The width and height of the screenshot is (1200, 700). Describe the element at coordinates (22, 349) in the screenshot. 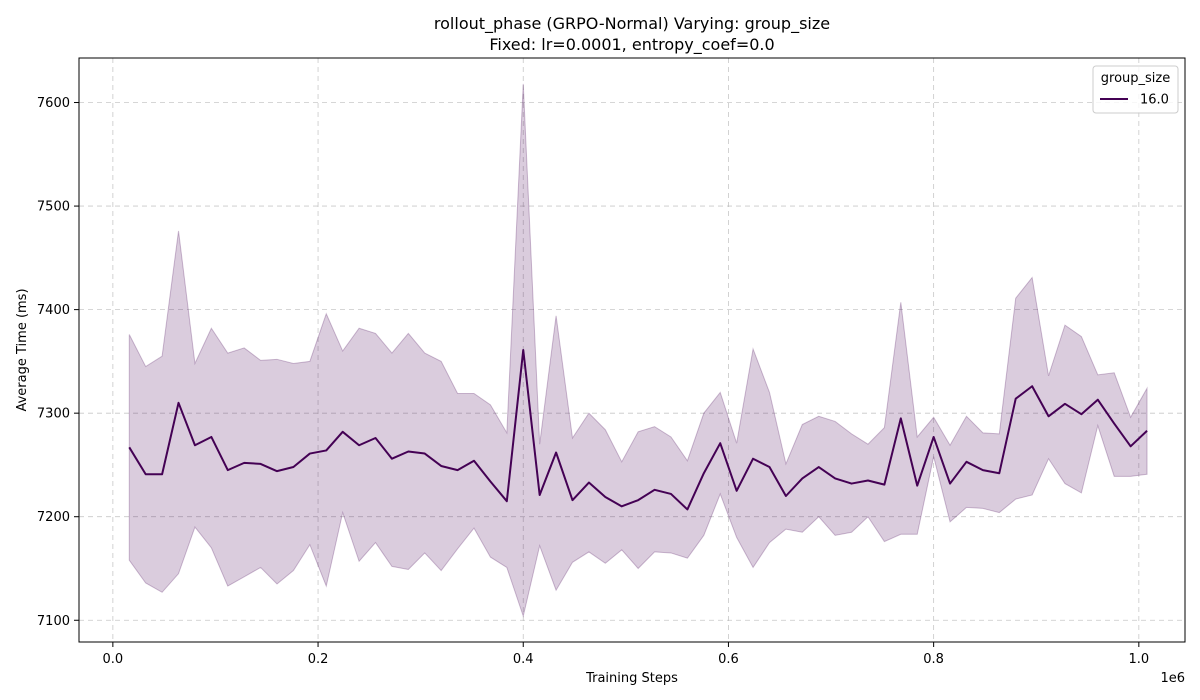

I see `y-axis-label: Average Time (ms)` at that location.